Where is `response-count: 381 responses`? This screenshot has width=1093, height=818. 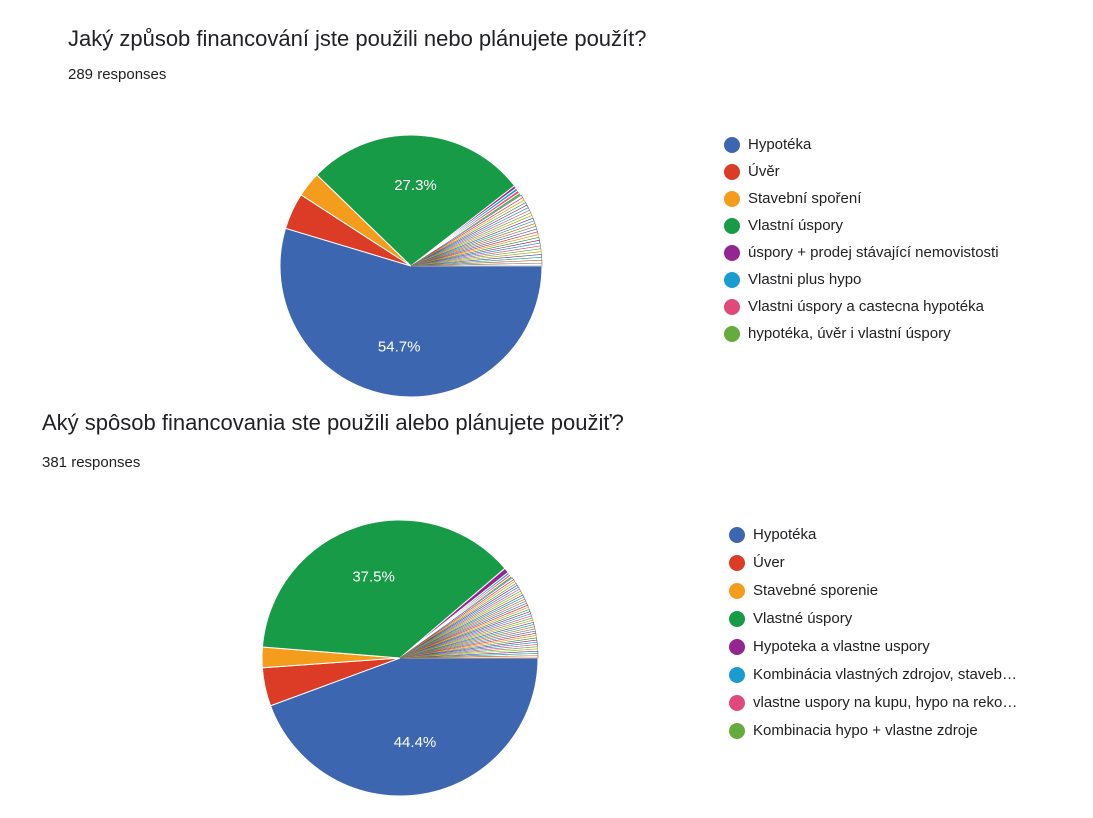
response-count: 381 responses is located at coordinates (91, 462).